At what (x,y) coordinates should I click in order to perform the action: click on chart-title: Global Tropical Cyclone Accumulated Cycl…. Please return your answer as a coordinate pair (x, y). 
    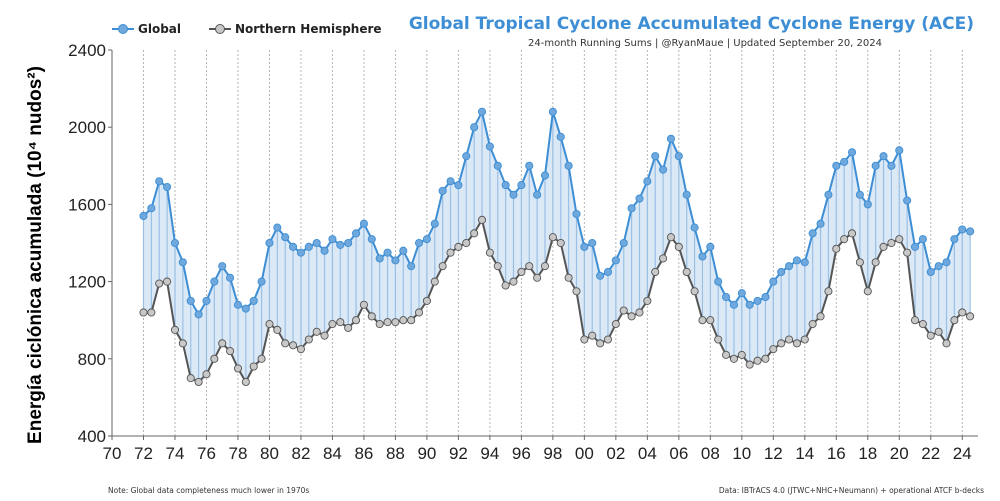
    Looking at the image, I should click on (691, 24).